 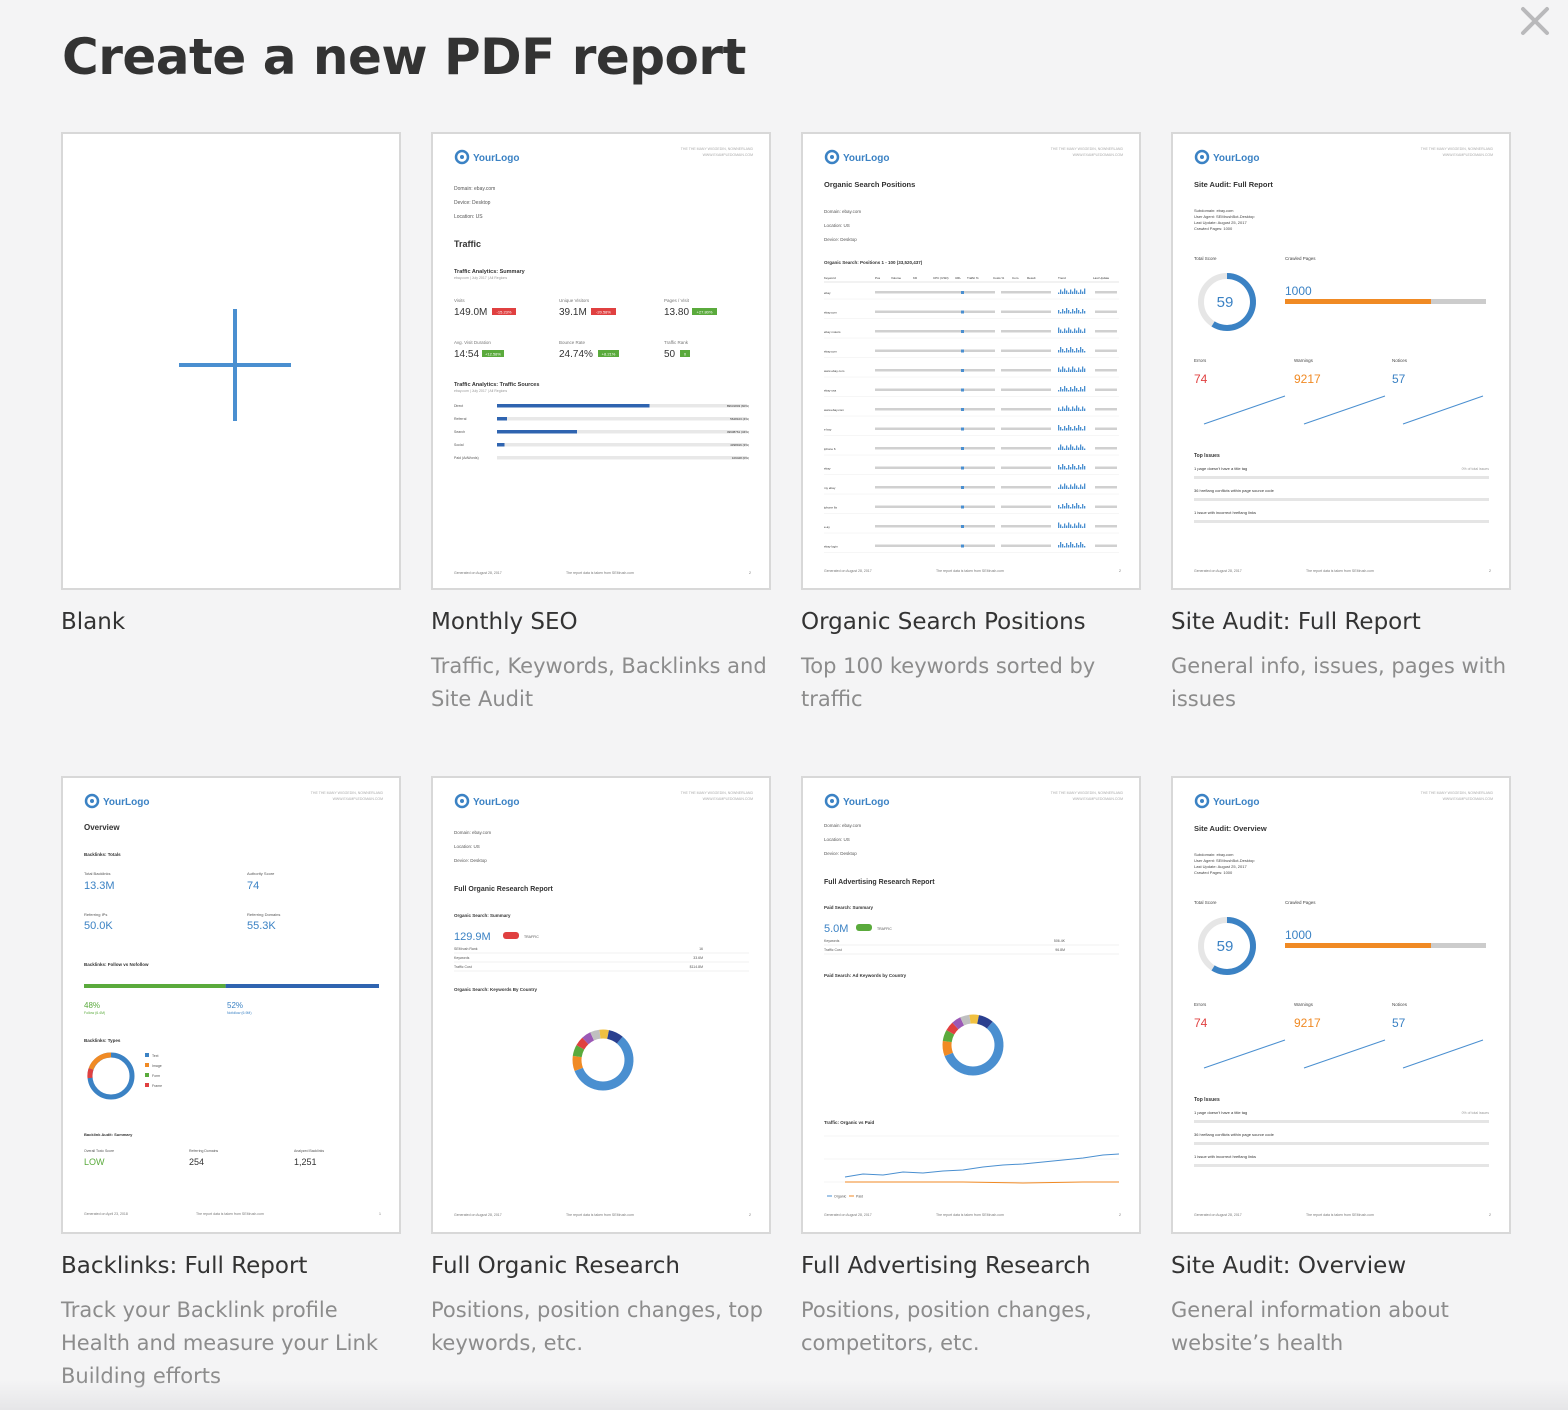 What do you see at coordinates (480, 278) in the screenshot?
I see `summary-sub: ebay.com | July 2017 | All Regions` at bounding box center [480, 278].